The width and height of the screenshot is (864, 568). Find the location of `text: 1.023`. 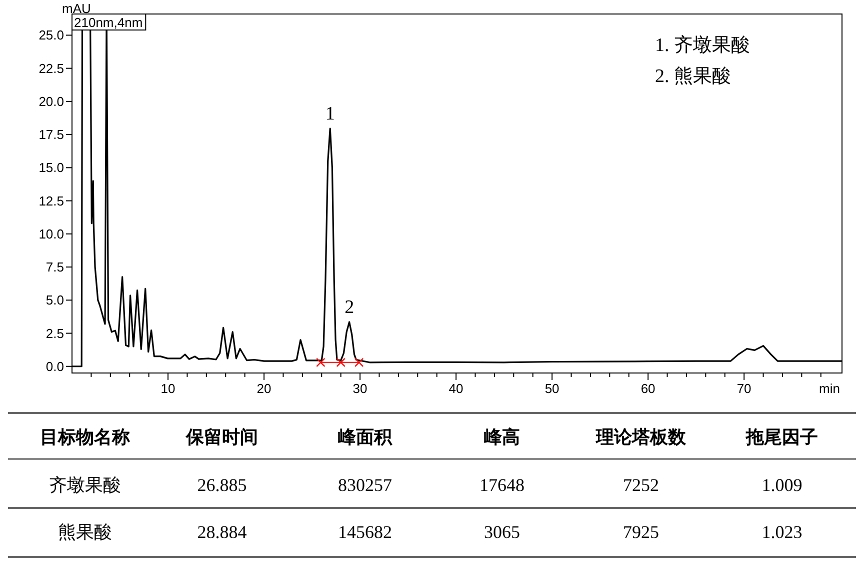

text: 1.023 is located at coordinates (782, 532).